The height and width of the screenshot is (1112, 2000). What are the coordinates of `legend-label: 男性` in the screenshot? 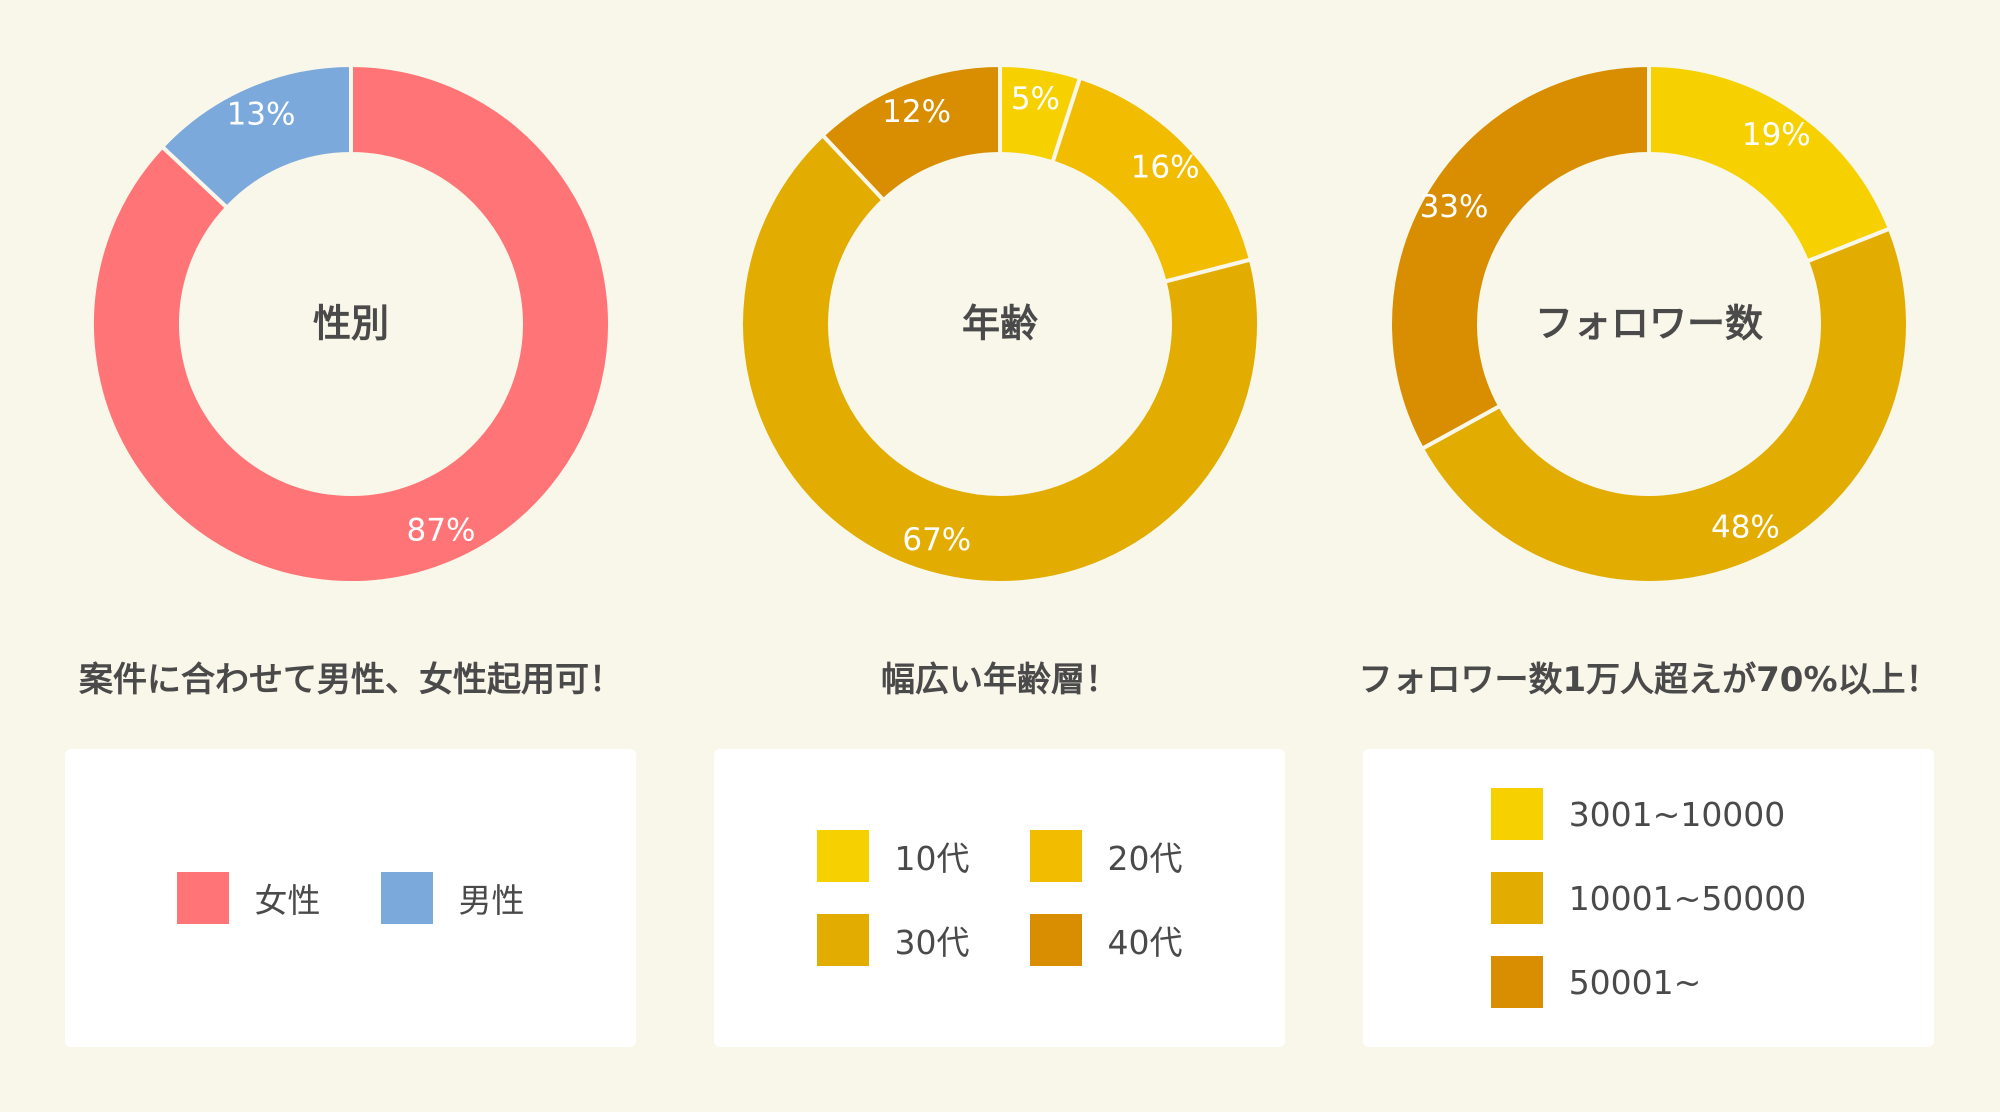 It's located at (491, 900).